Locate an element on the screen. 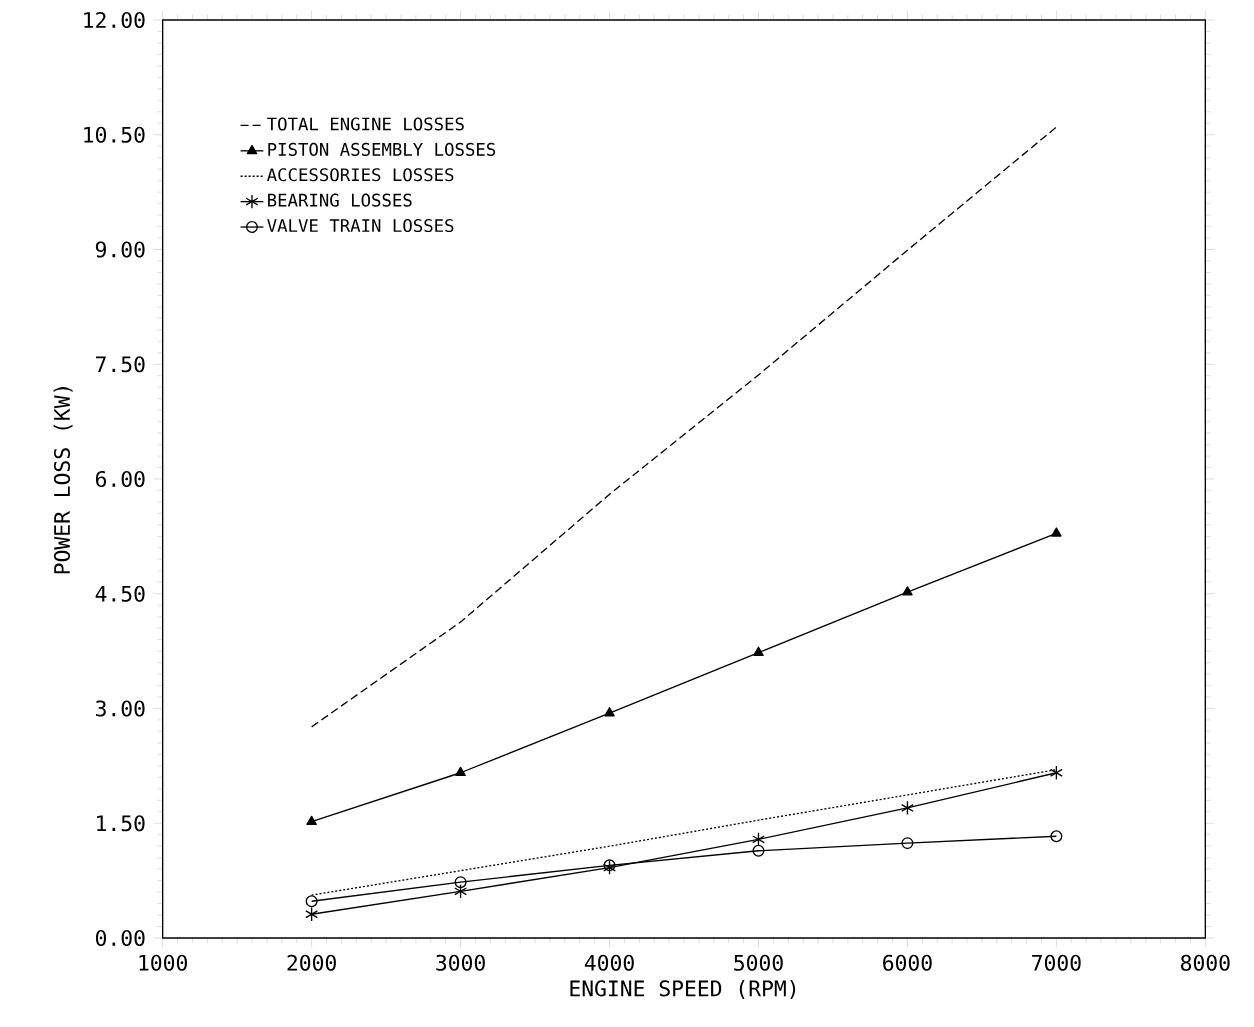  legend-label: BEARING LOSSES is located at coordinates (340, 200).